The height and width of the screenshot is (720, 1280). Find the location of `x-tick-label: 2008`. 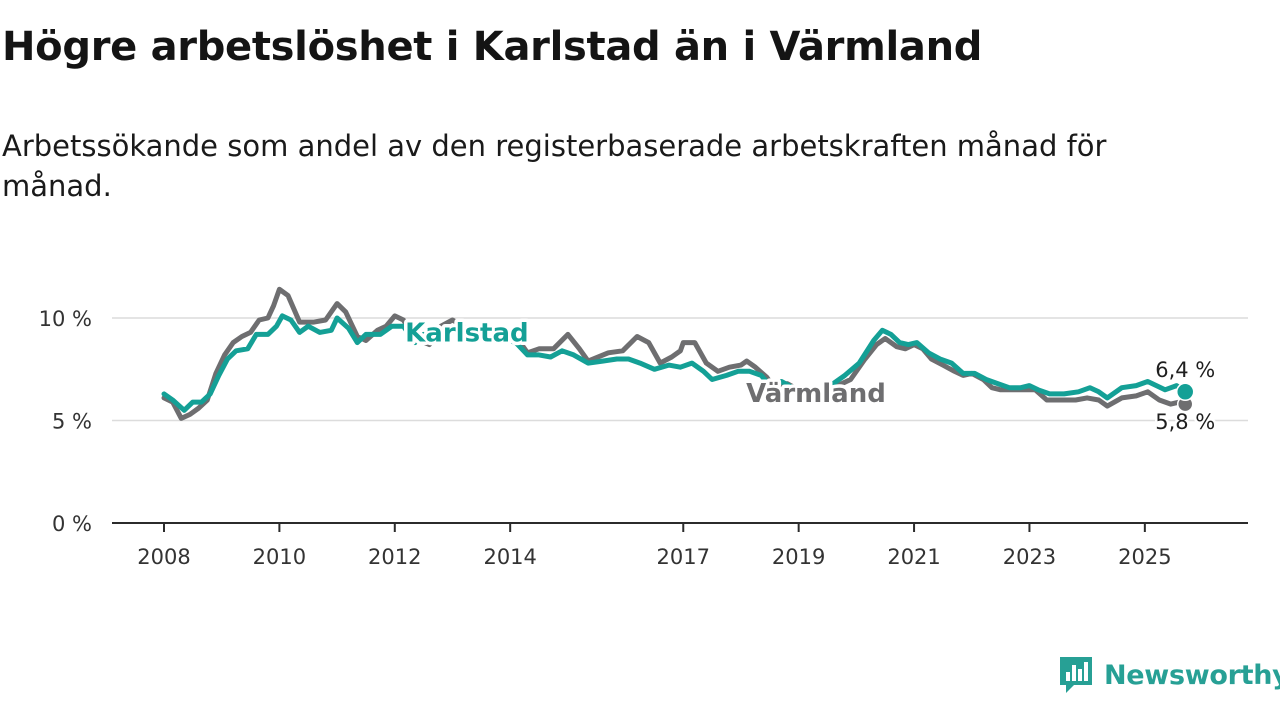

x-tick-label: 2008 is located at coordinates (163, 557).